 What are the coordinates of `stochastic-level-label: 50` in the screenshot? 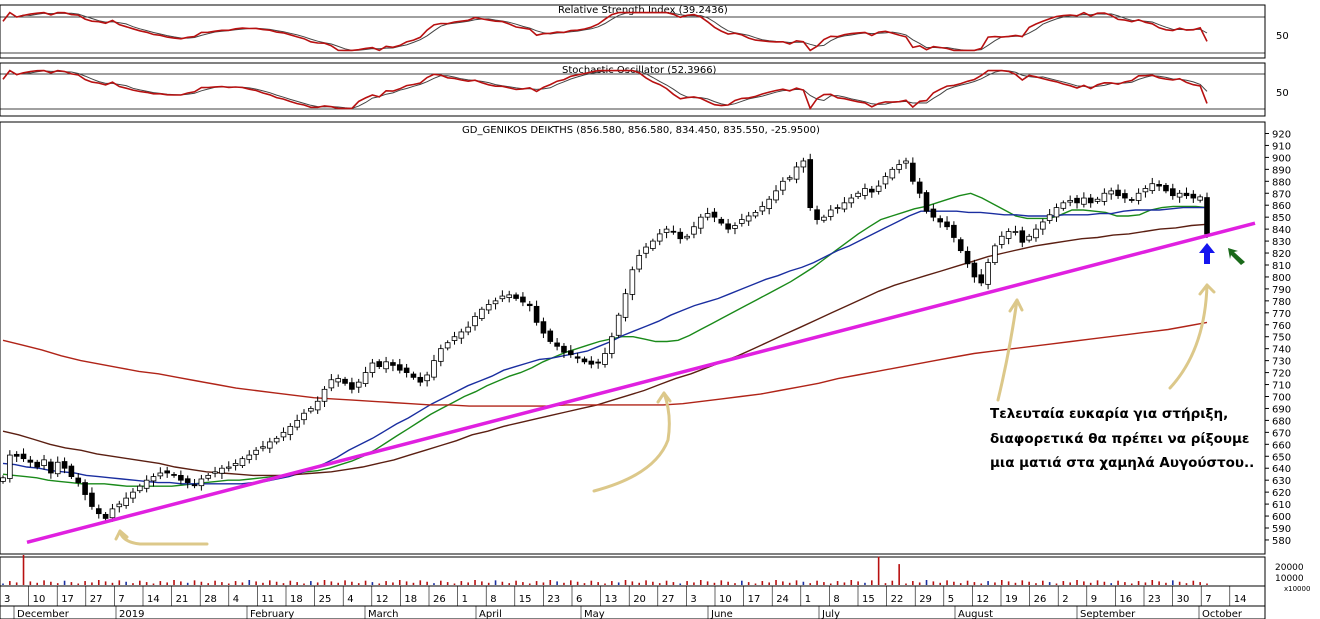 It's located at (1282, 93).